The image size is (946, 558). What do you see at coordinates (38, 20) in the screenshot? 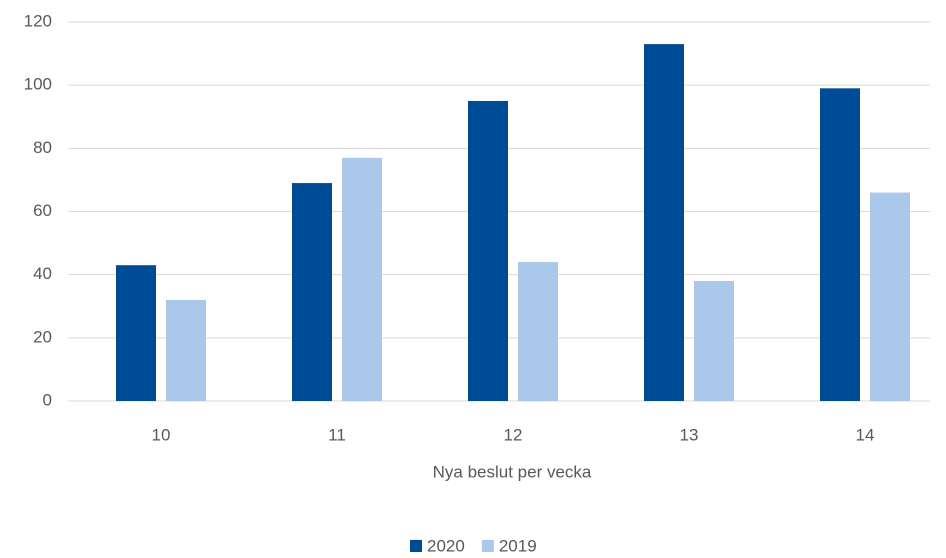
I see `y-tick-label: 120` at bounding box center [38, 20].